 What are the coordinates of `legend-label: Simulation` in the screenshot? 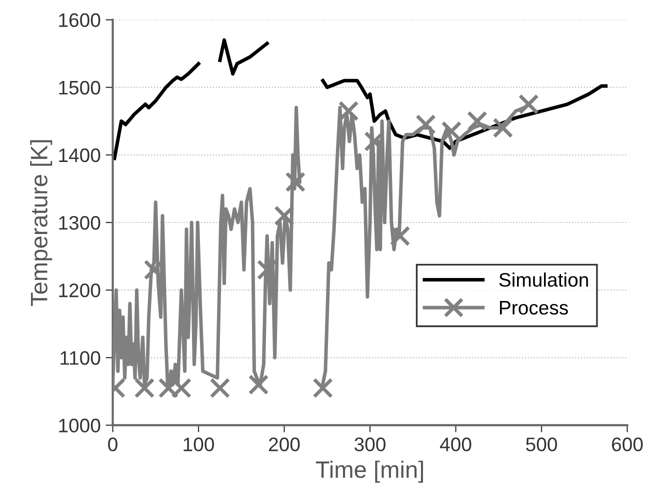 It's located at (543, 279).